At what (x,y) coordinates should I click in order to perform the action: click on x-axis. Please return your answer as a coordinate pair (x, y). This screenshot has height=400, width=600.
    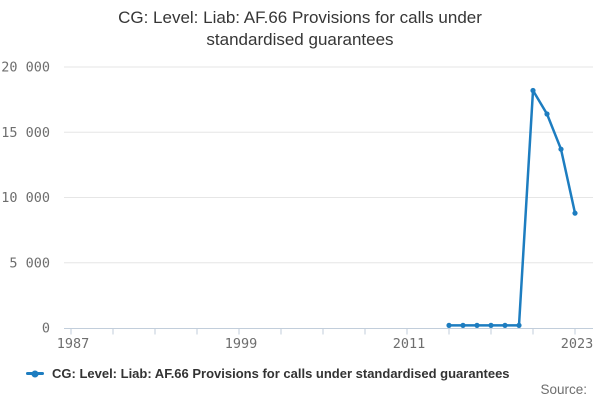
    Looking at the image, I should click on (328, 331).